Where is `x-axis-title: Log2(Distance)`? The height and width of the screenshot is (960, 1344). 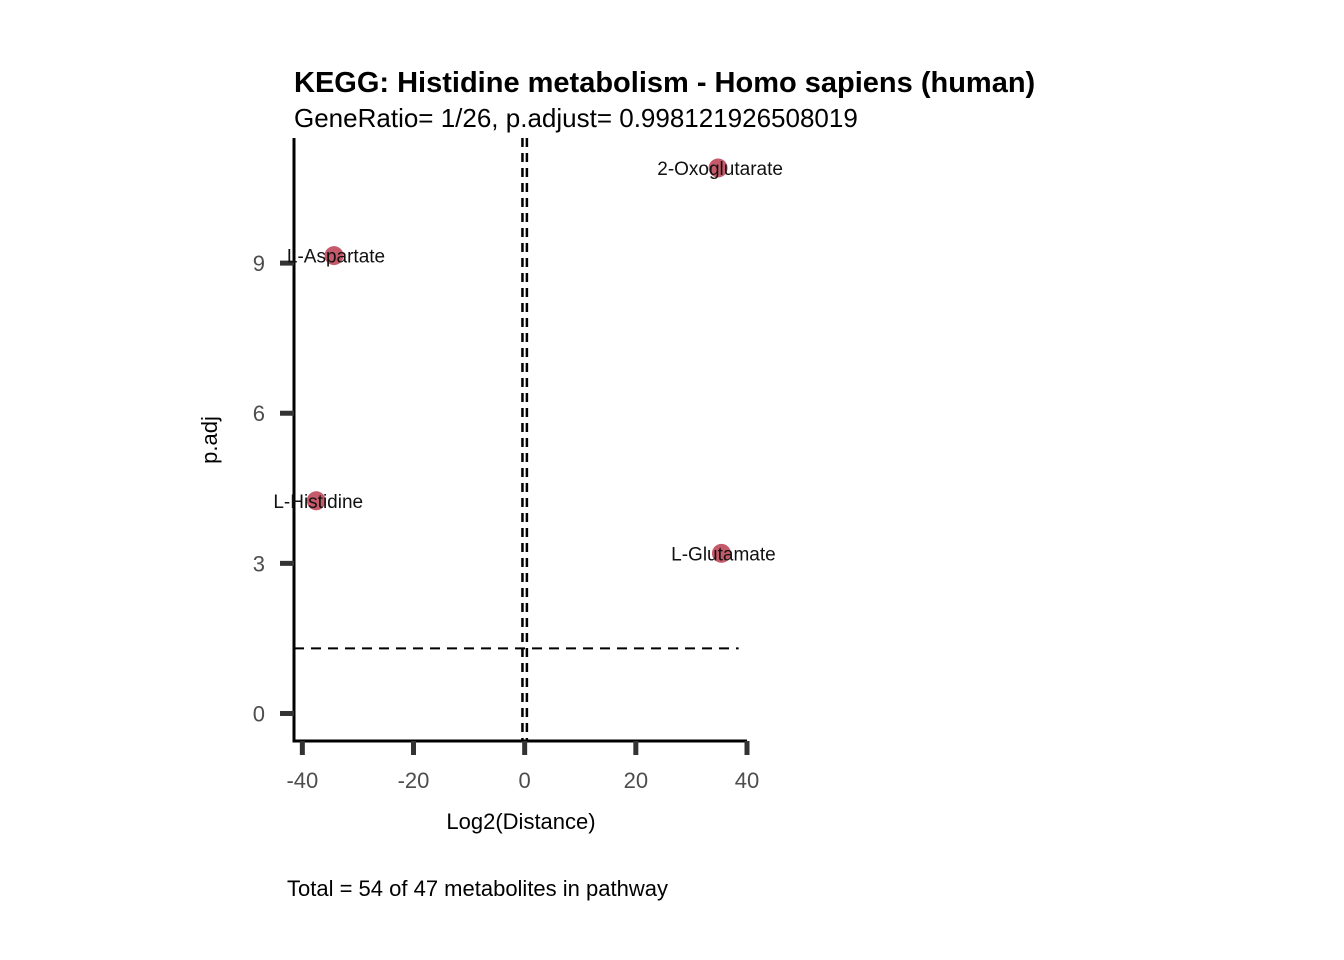
x-axis-title: Log2(Distance) is located at coordinates (520, 821).